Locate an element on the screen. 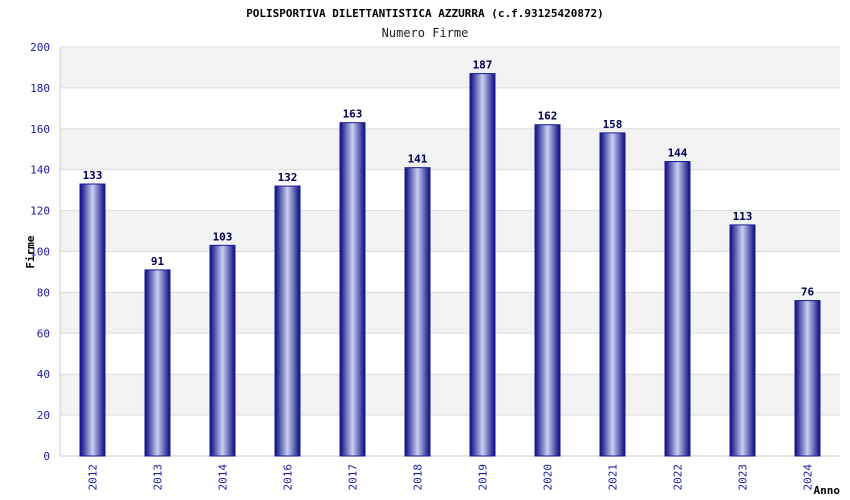  x-tick-label: 2012 is located at coordinates (93, 477).